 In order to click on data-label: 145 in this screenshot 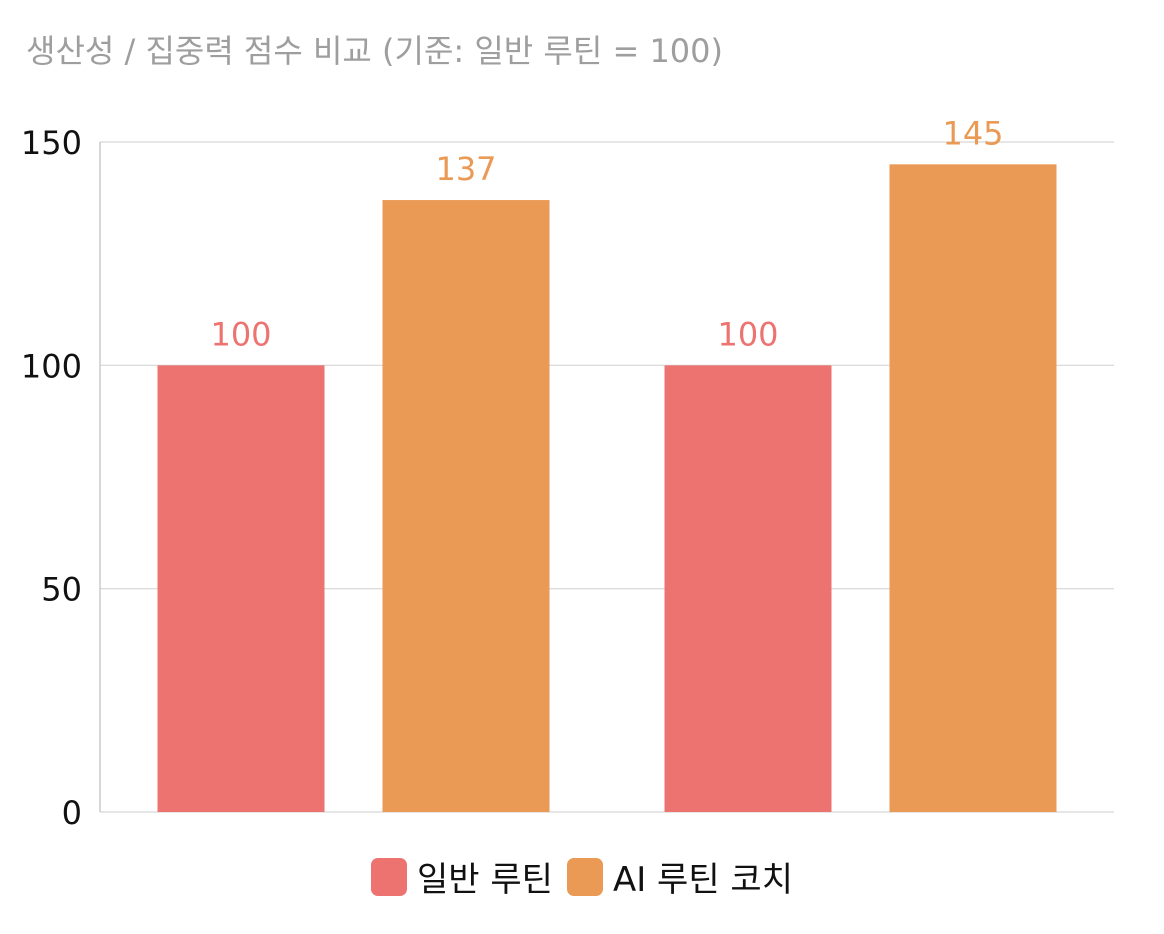, I will do `click(972, 133)`.